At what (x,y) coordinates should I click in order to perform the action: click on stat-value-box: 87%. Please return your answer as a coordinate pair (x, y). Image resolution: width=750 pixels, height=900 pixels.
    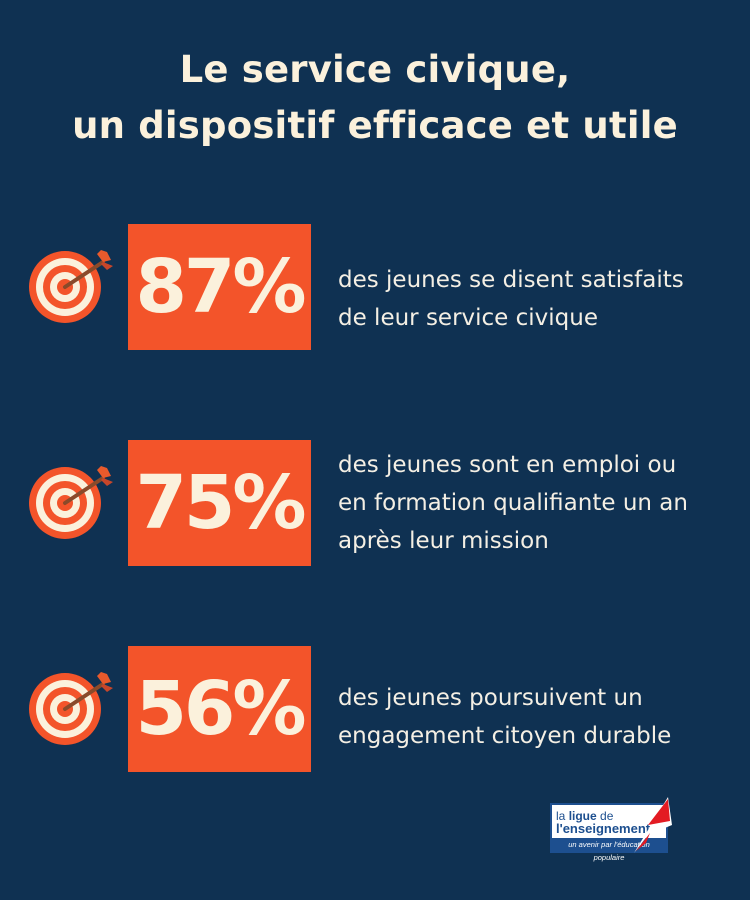
    Looking at the image, I should click on (219, 287).